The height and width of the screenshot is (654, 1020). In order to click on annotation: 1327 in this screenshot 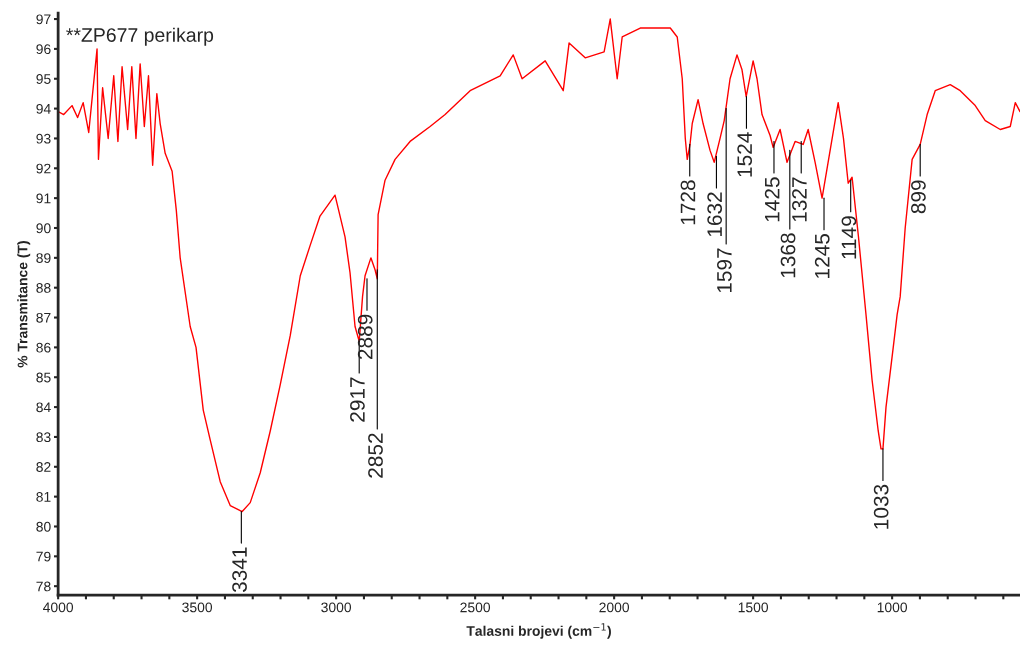, I will do `click(799, 199)`.